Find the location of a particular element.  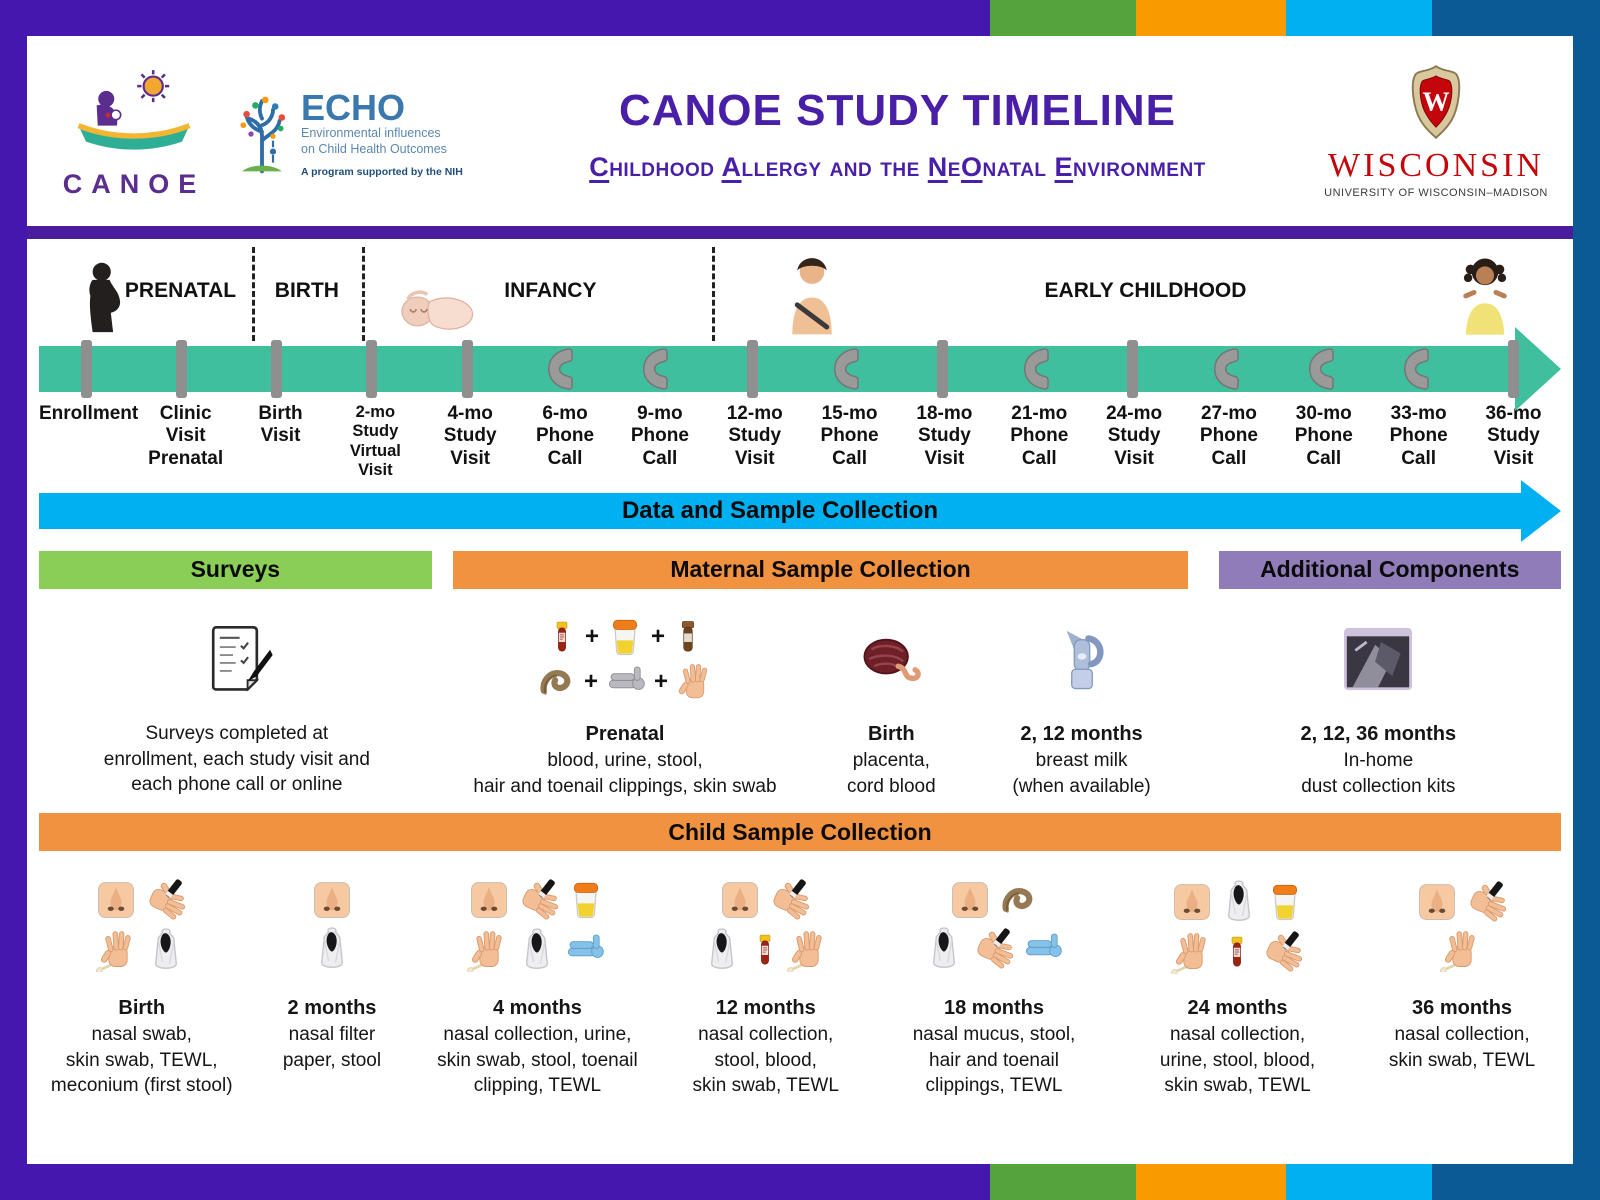

timeline-point-label: 27-mo Phone Call is located at coordinates (1228, 436).